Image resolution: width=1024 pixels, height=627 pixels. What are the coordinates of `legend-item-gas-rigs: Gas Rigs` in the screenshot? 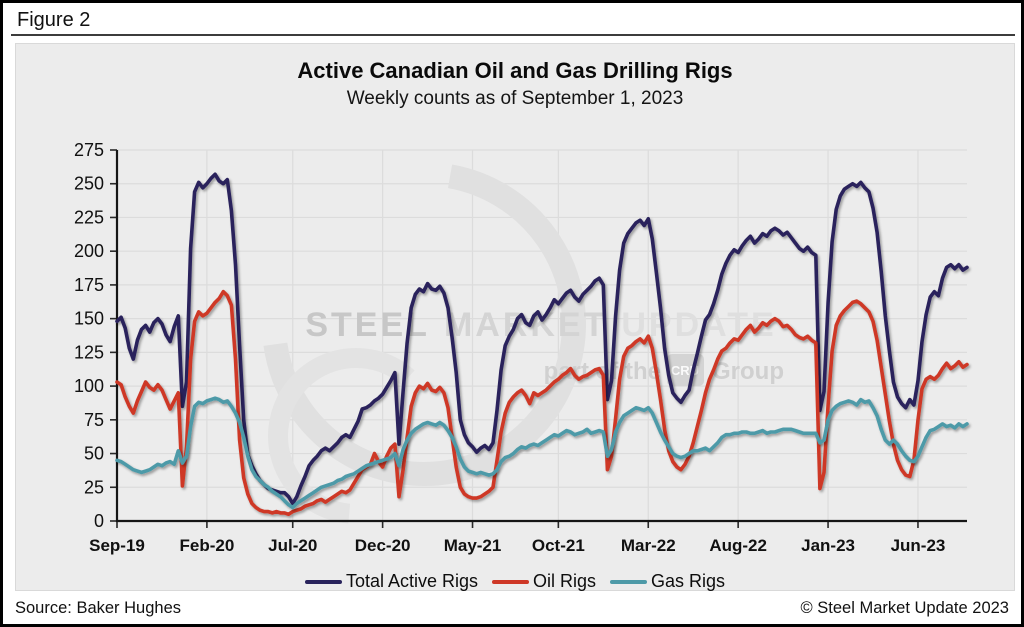 It's located at (667, 581).